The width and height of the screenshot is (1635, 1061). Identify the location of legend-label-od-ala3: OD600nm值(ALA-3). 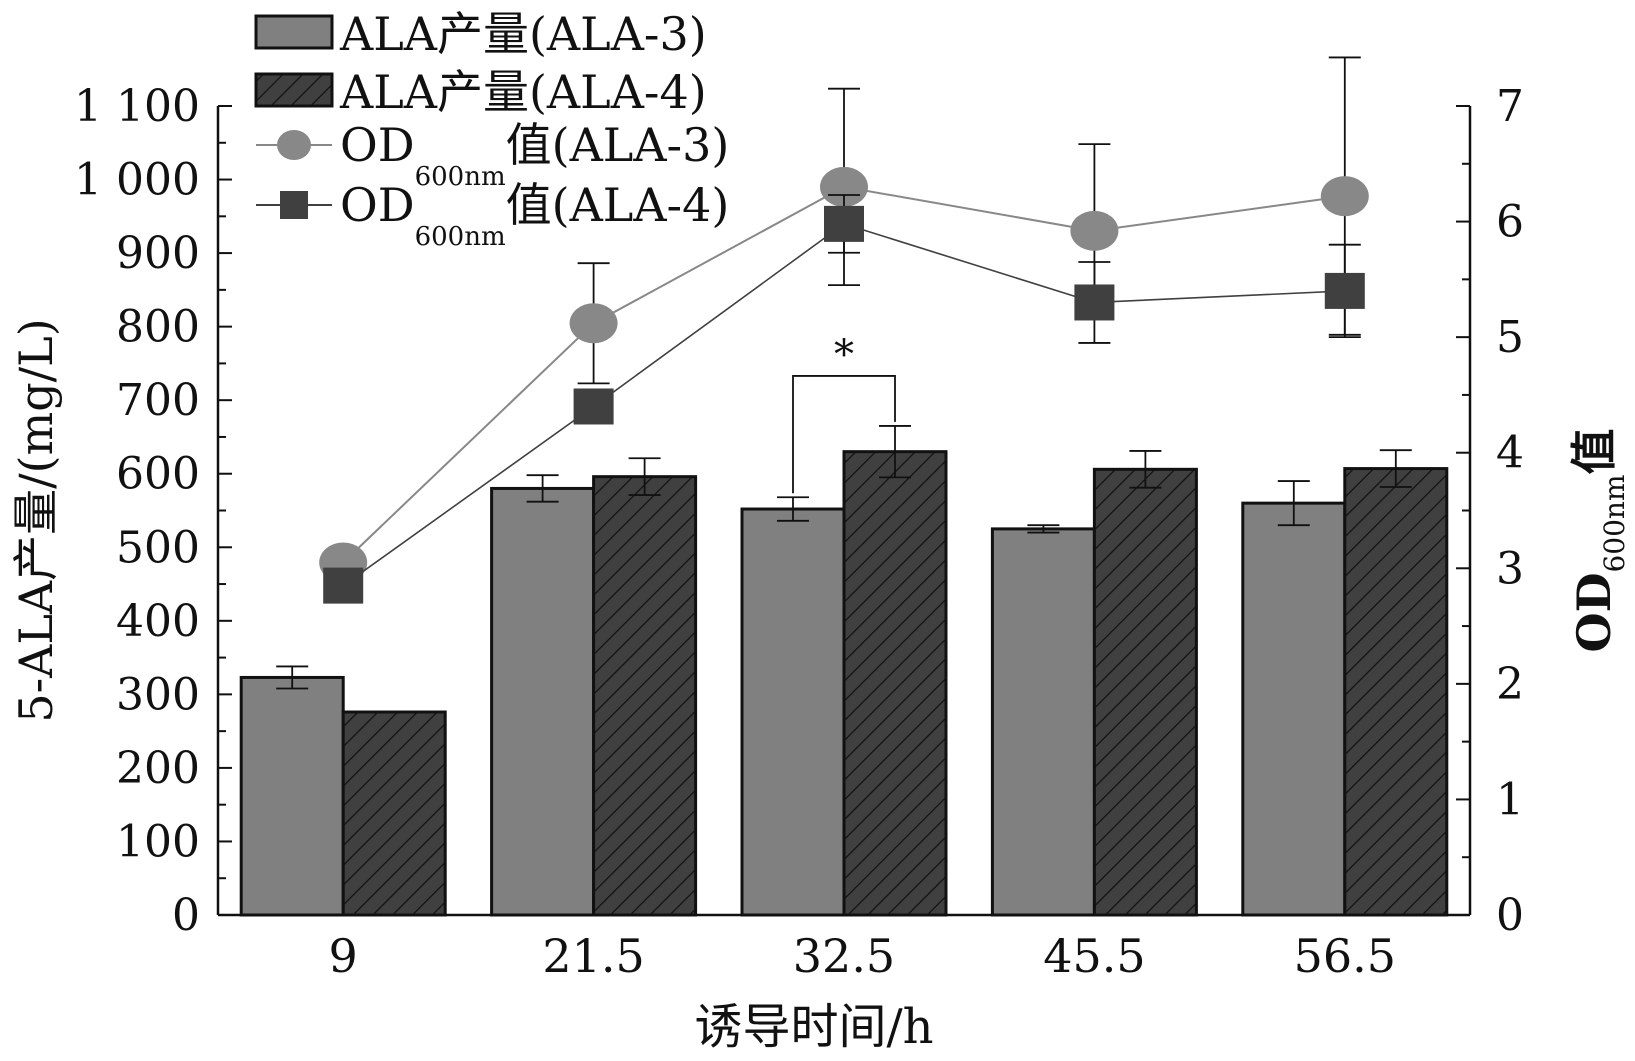
(534, 155).